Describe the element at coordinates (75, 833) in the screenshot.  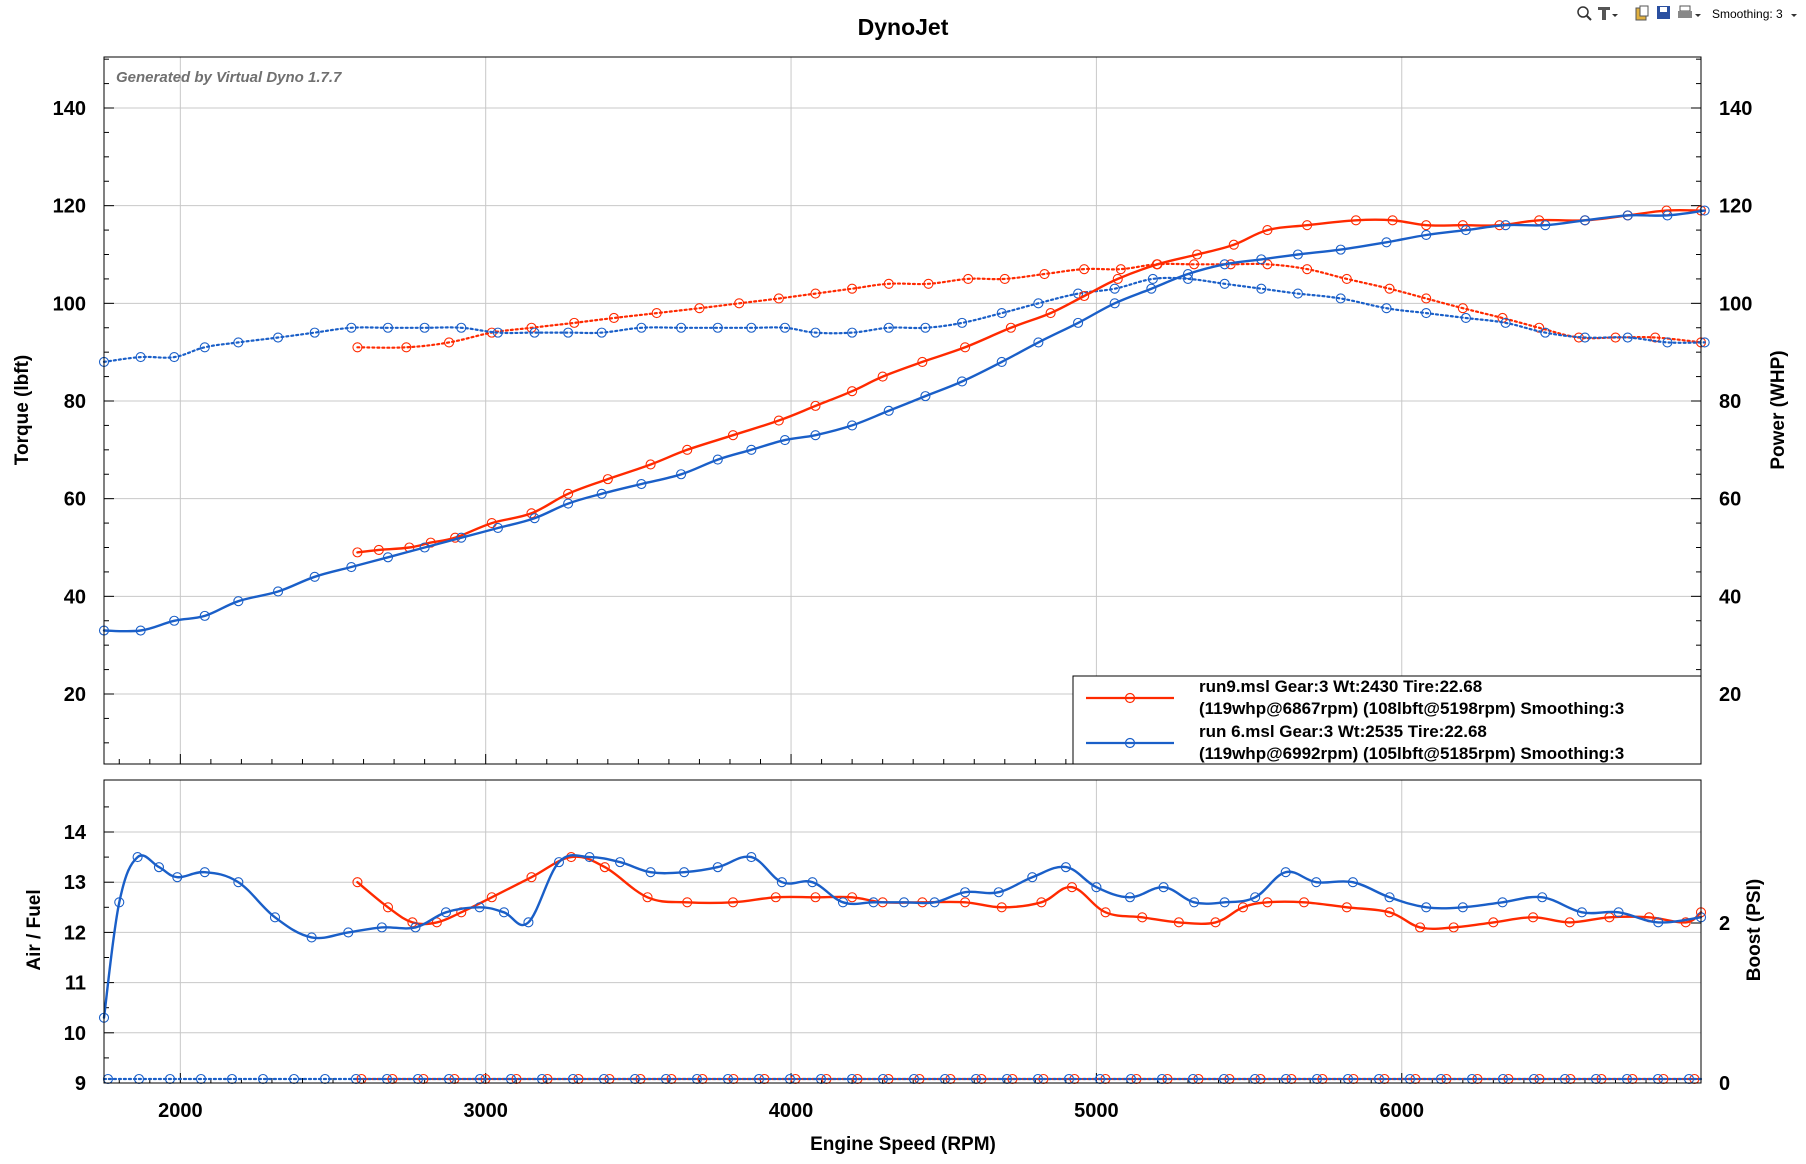
I see `afr-tick-label: 14` at that location.